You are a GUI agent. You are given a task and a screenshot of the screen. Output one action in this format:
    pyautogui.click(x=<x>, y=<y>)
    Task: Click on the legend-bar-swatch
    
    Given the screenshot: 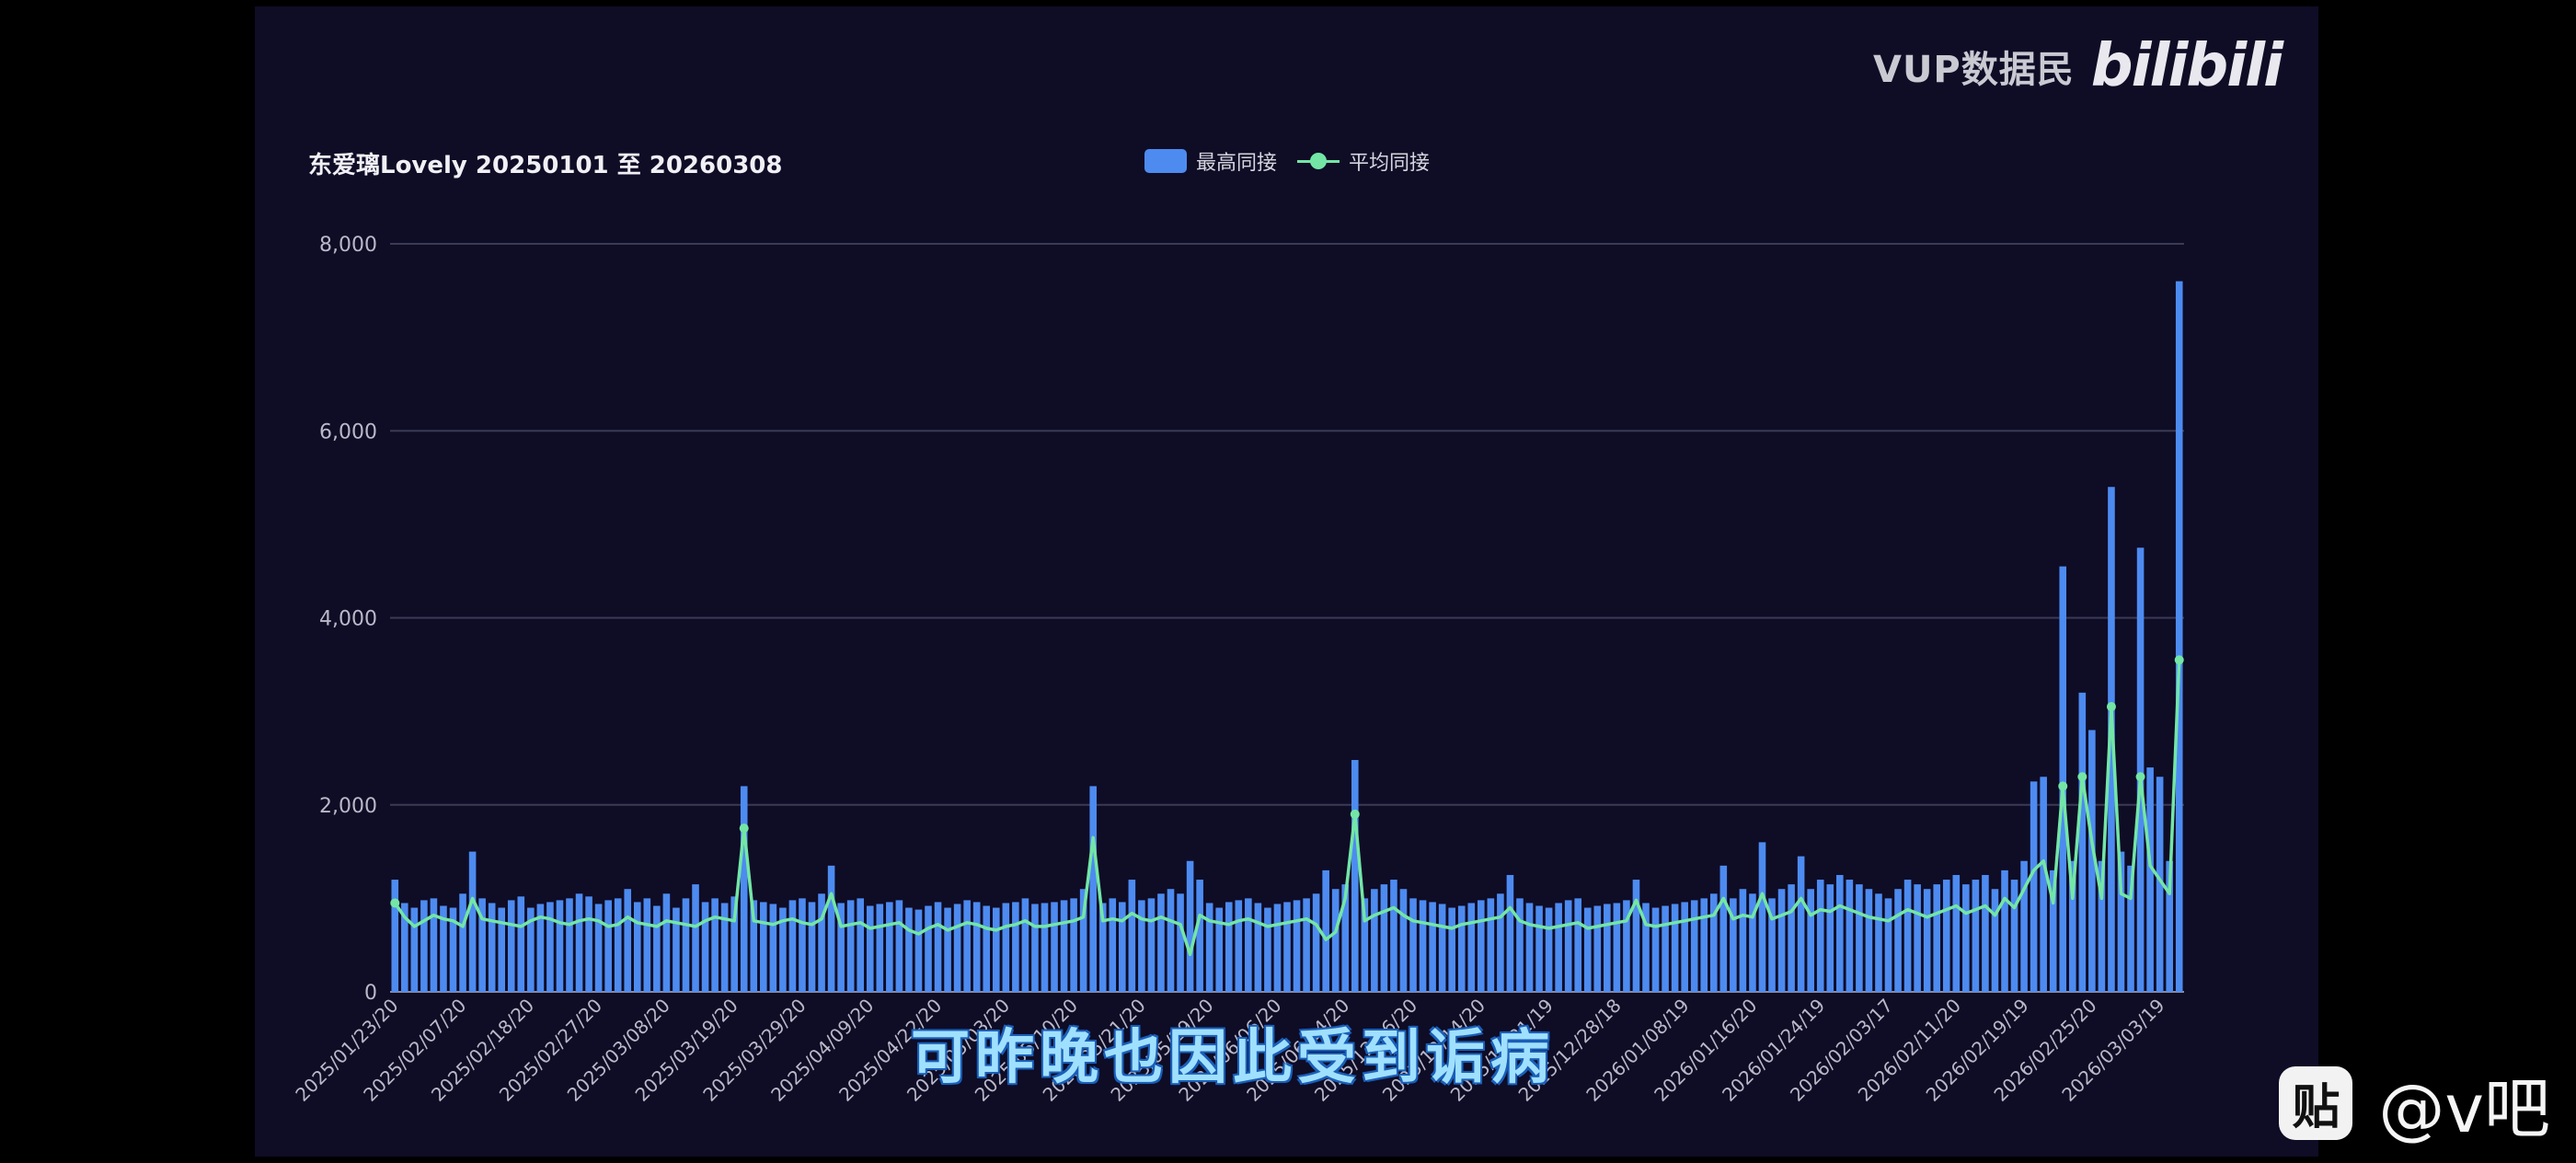 What is the action you would take?
    pyautogui.click(x=1165, y=161)
    